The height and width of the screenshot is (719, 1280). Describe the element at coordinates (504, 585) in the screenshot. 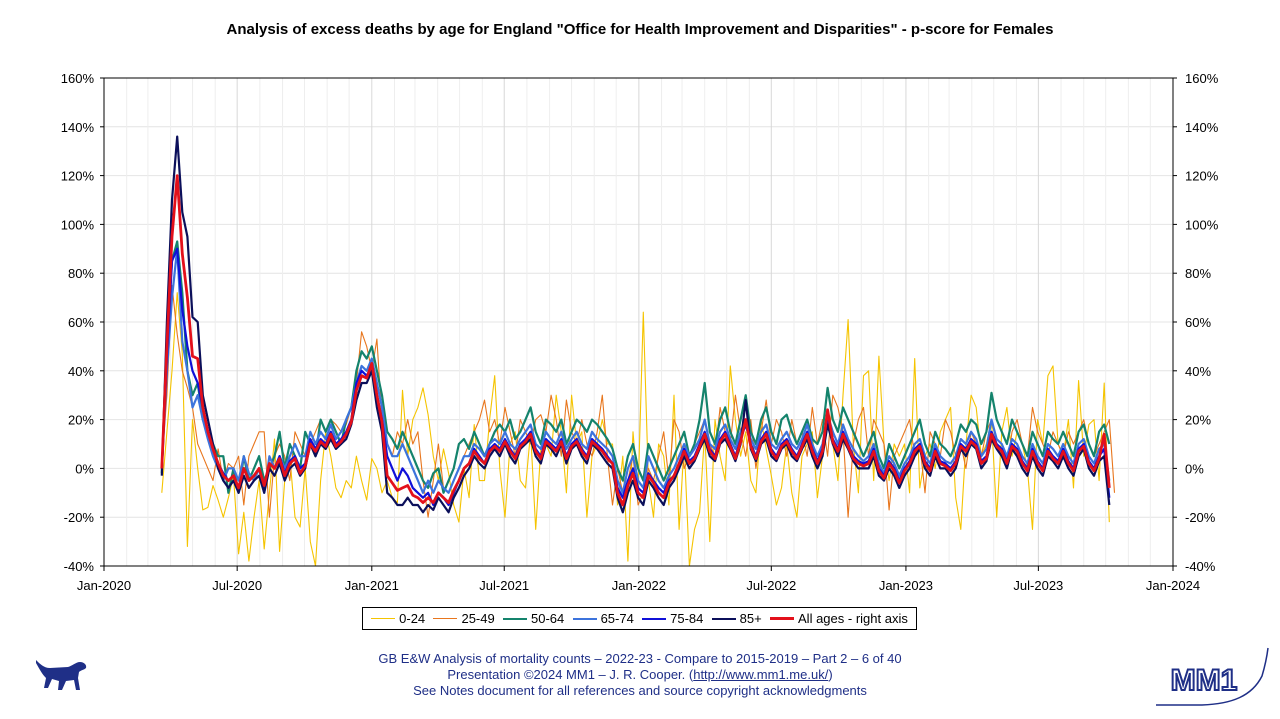

I see `x-tick-label: Jul-2021` at that location.